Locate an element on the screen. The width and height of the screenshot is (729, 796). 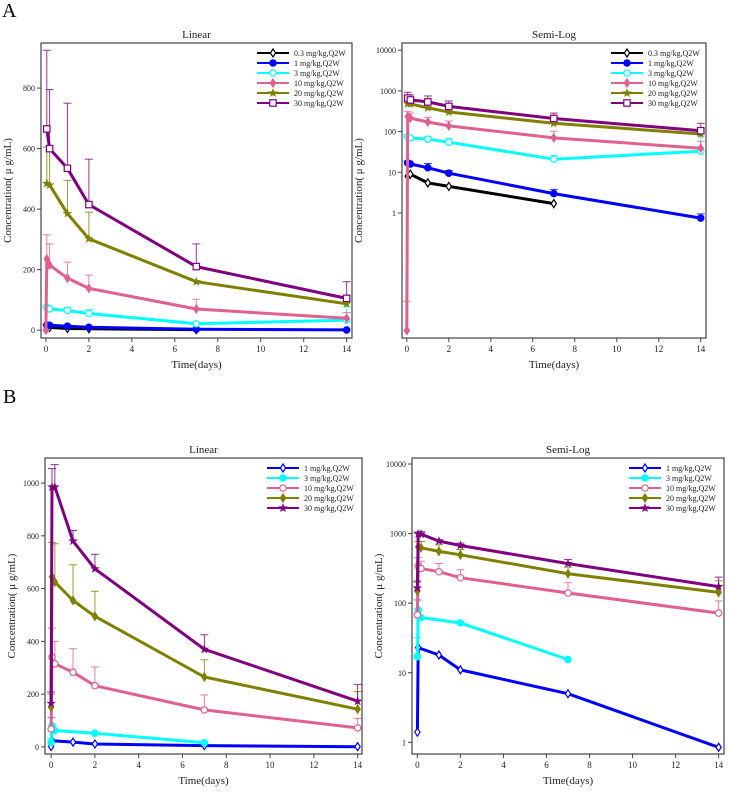
y-tick-label: 1000 is located at coordinates (398, 534).